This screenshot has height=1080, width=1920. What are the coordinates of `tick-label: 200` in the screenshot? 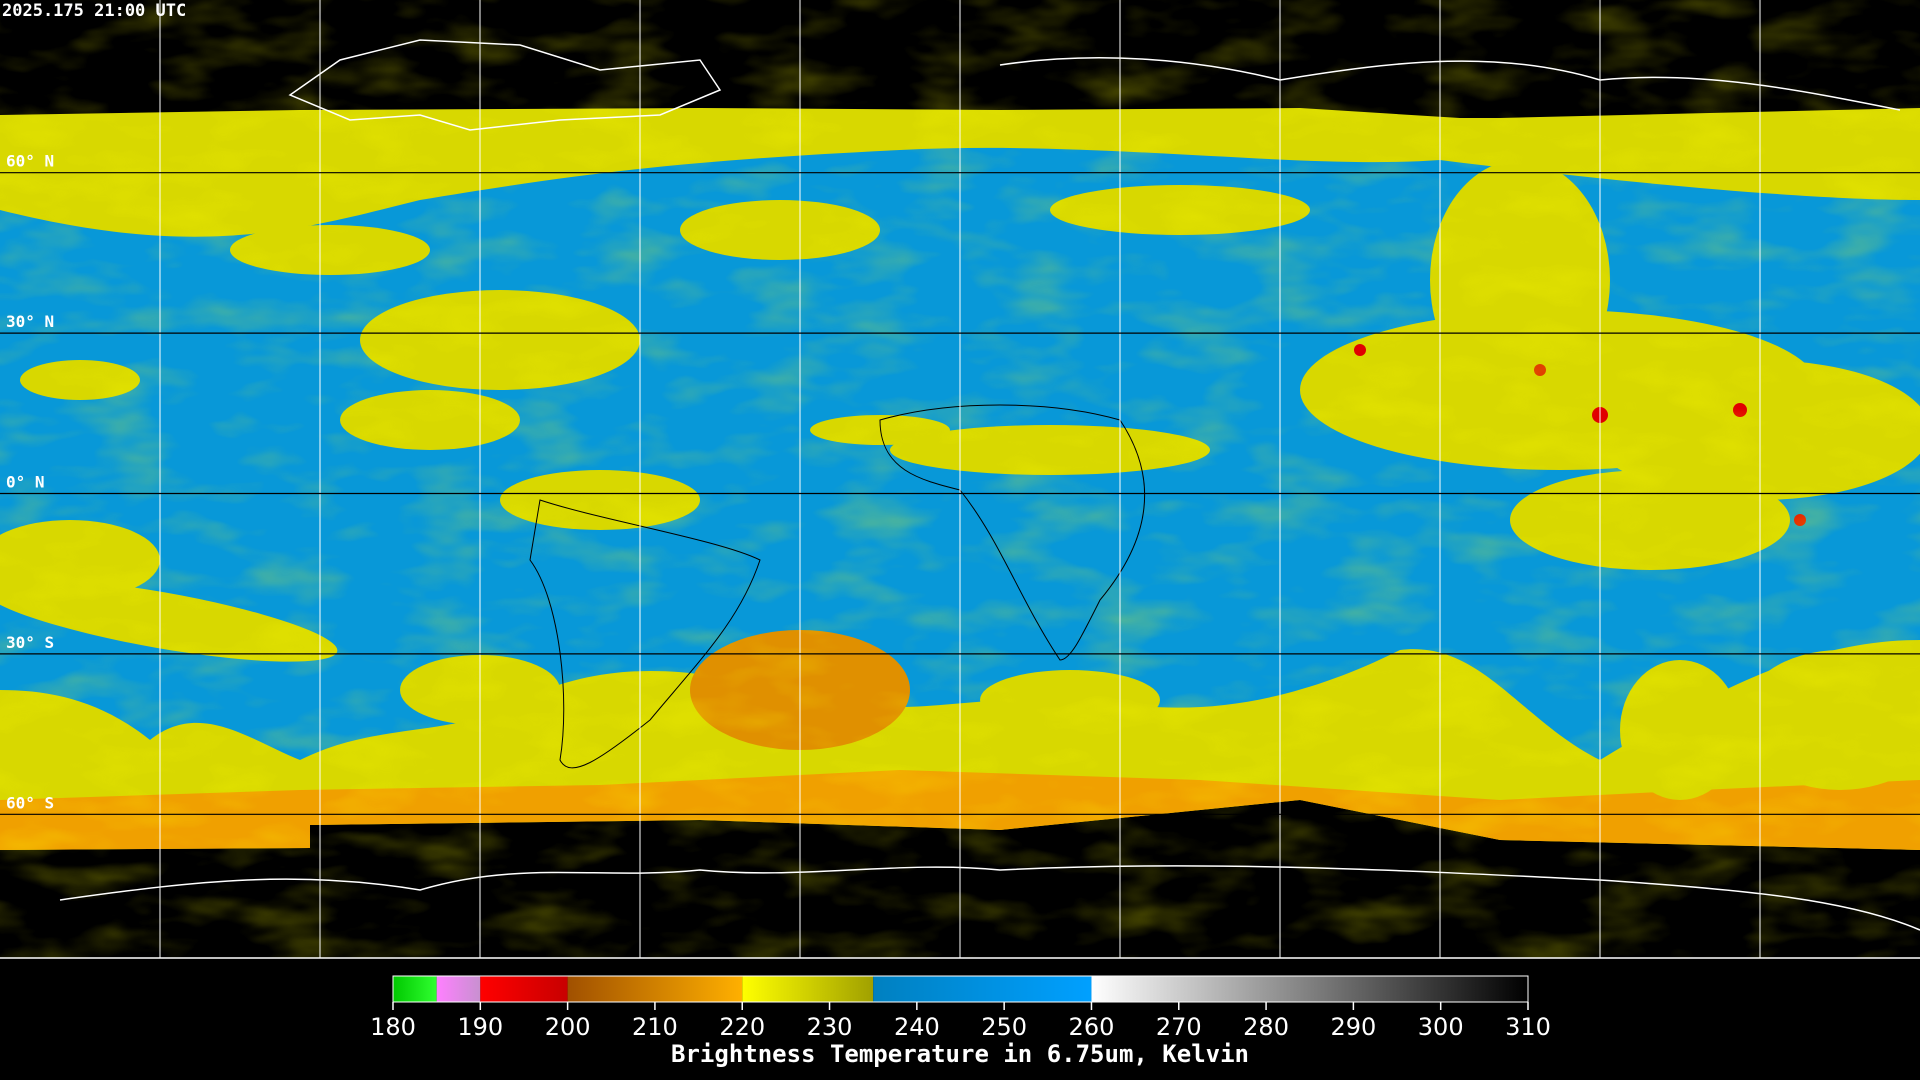 It's located at (568, 1027).